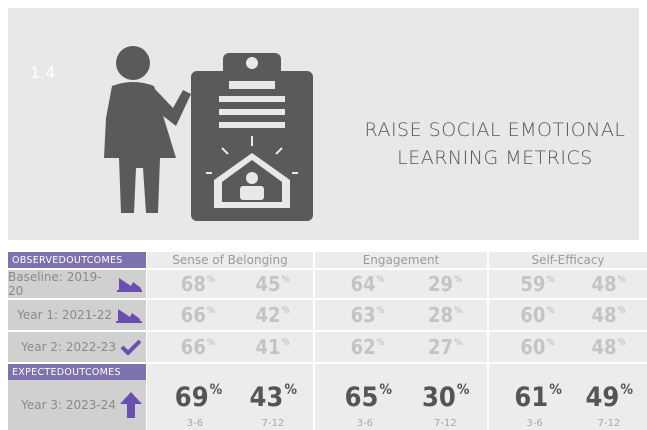 The image size is (647, 430). I want to click on check-icon, so click(131, 347).